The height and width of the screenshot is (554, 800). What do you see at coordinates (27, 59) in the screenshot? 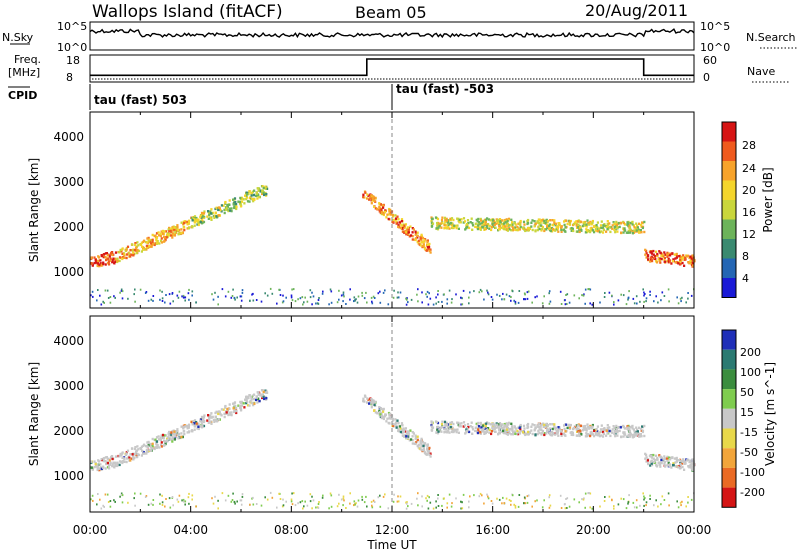
I see `freq-label-line1: Freq.` at bounding box center [27, 59].